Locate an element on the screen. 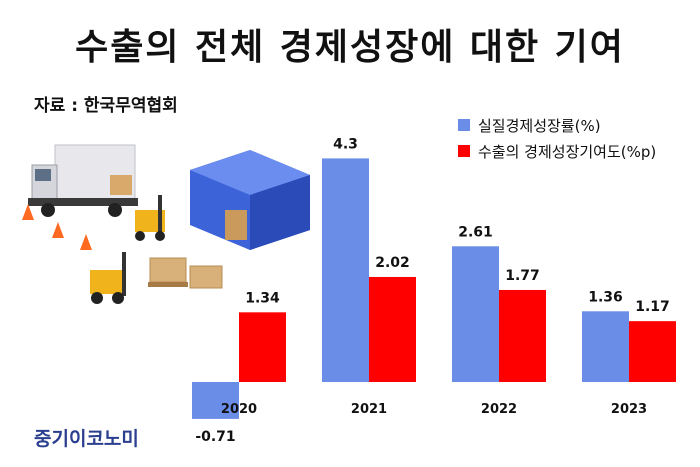 Image resolution: width=700 pixels, height=467 pixels. category-label-2021: 2021 is located at coordinates (369, 409).